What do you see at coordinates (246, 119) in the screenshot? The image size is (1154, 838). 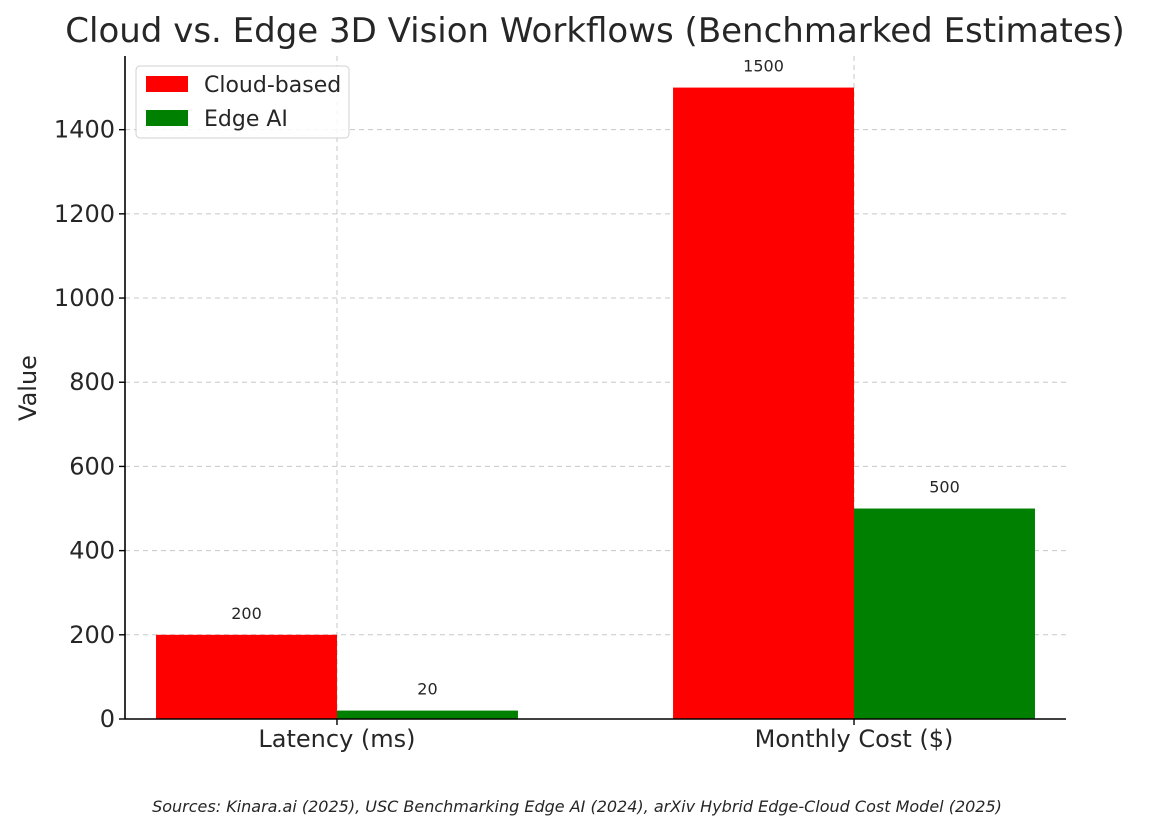 I see `legend-label: Edge AI` at bounding box center [246, 119].